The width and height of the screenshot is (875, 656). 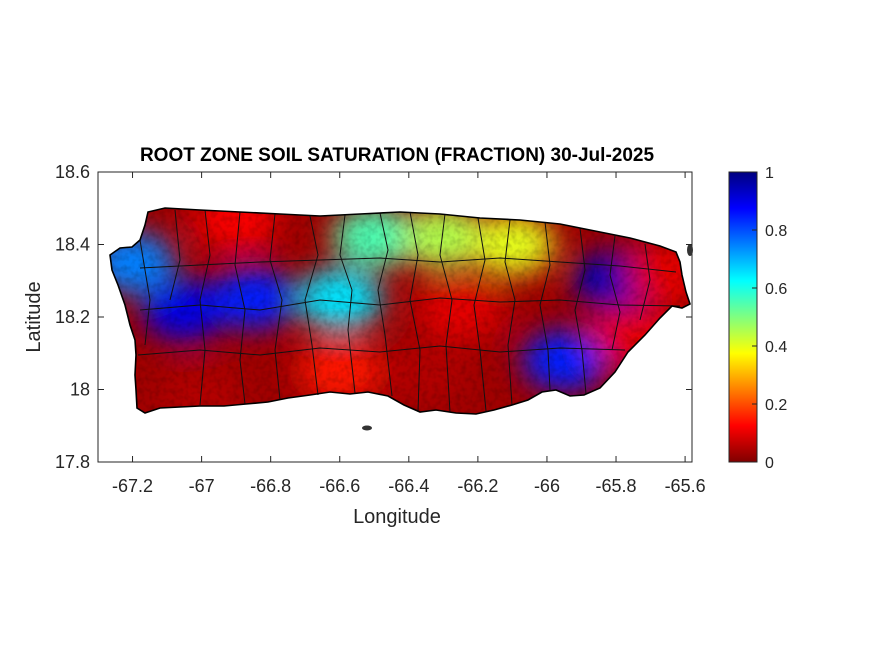 What do you see at coordinates (408, 486) in the screenshot?
I see `x-tick-label: -66.4` at bounding box center [408, 486].